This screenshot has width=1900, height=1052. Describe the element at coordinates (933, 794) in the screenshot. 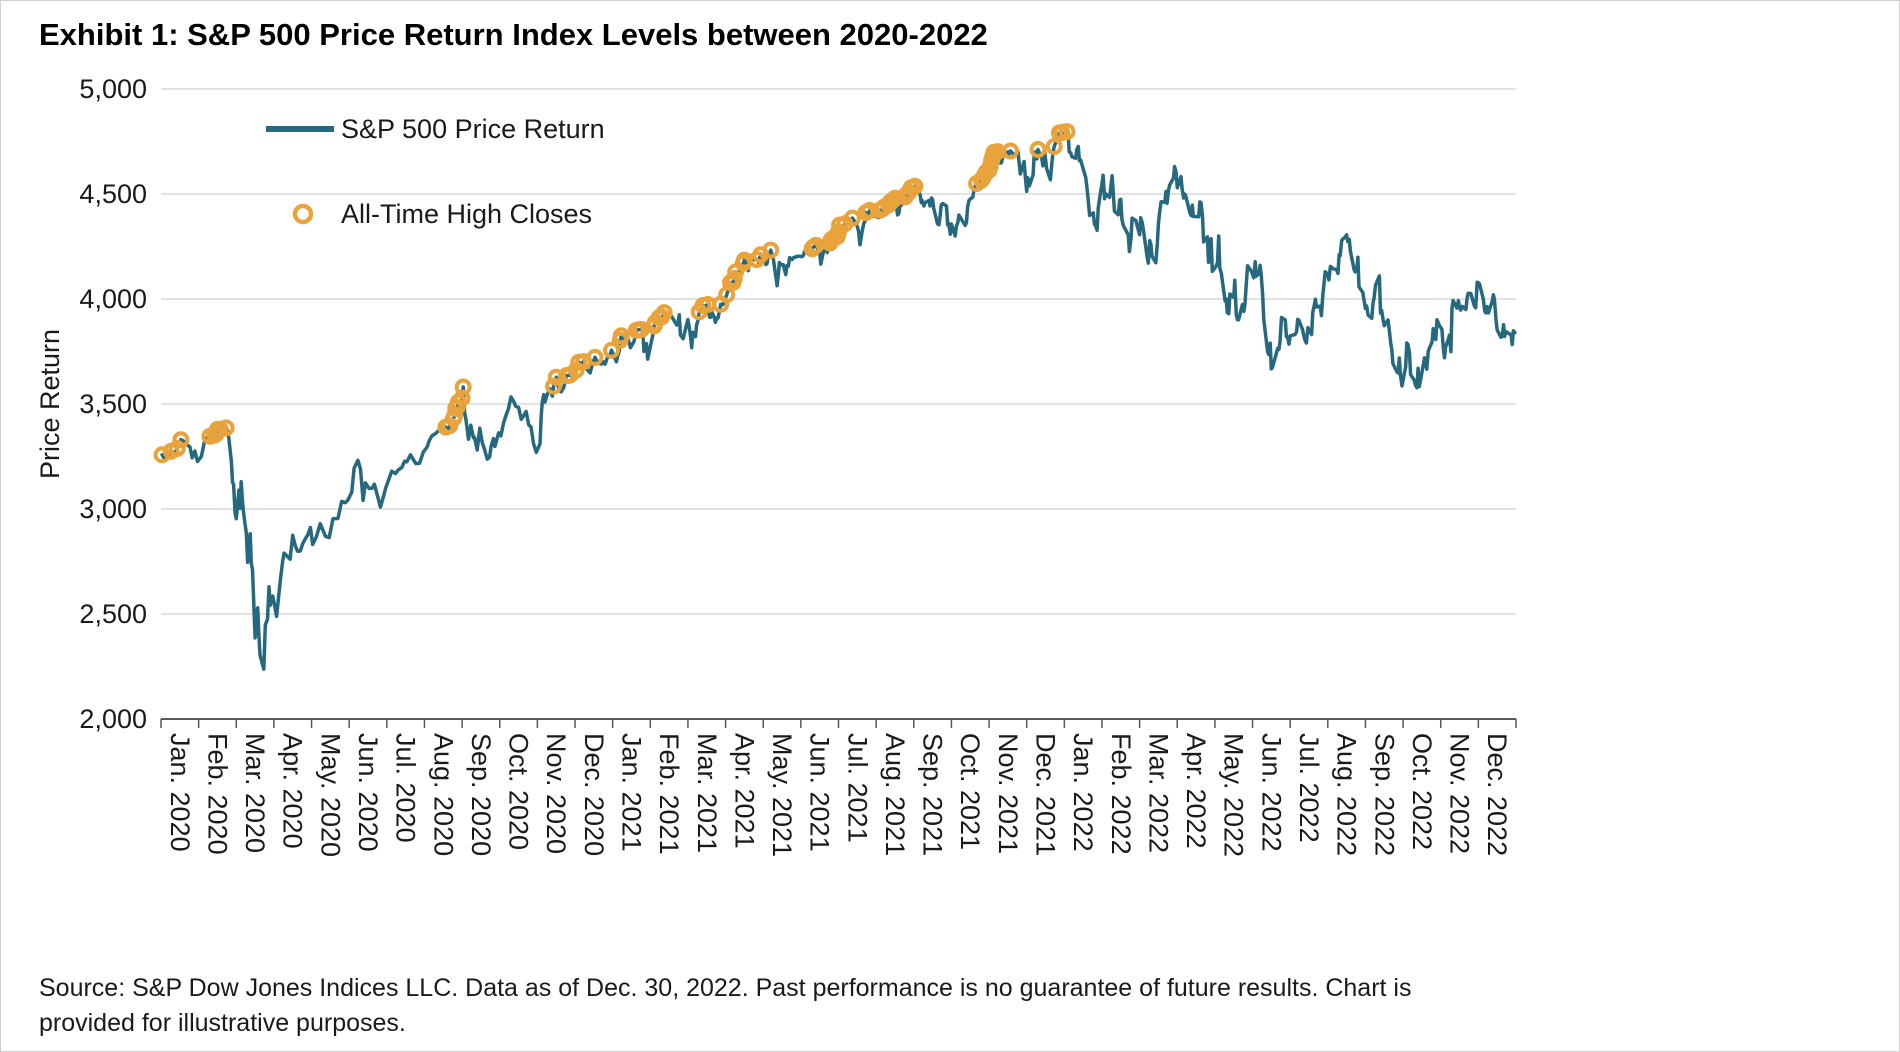

I see `x-tick-label: Sep. 2021` at that location.